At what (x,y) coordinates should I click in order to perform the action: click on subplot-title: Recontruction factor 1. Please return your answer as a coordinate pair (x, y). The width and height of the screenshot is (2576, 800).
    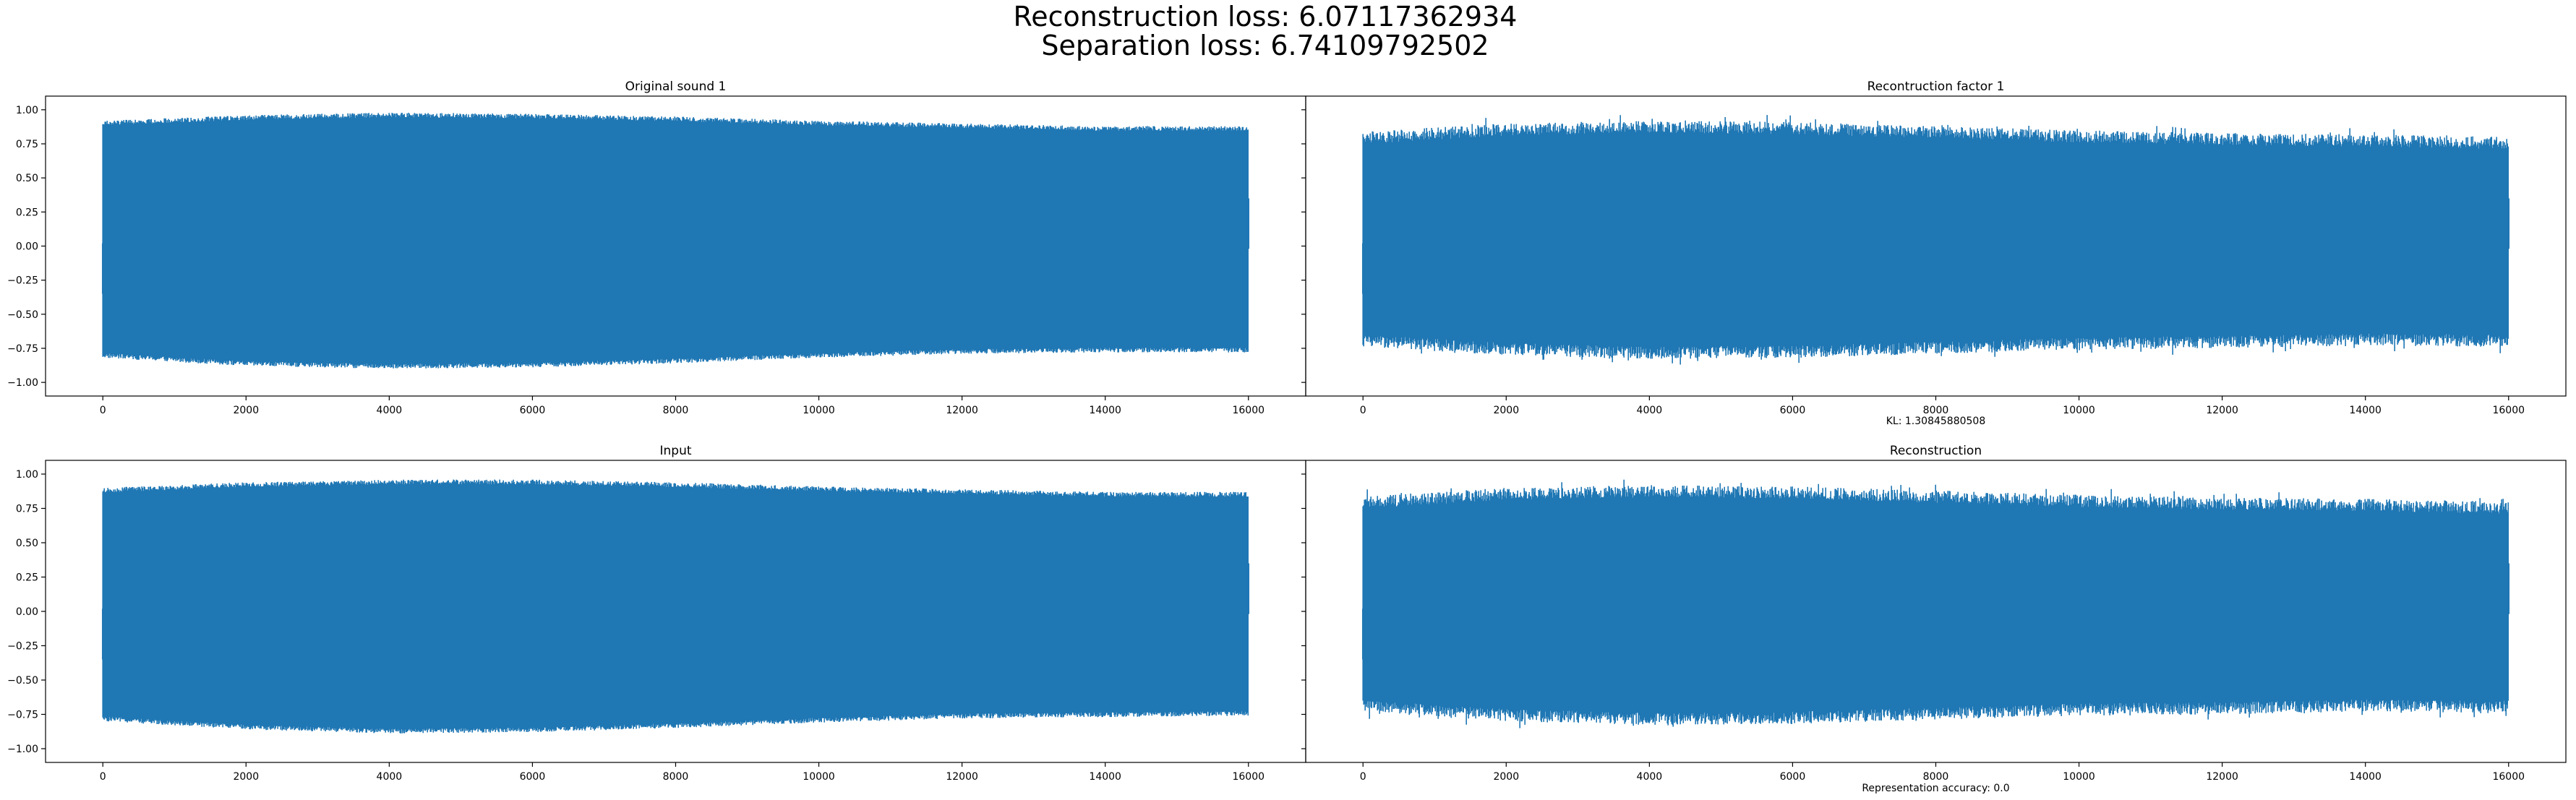
    Looking at the image, I should click on (1936, 86).